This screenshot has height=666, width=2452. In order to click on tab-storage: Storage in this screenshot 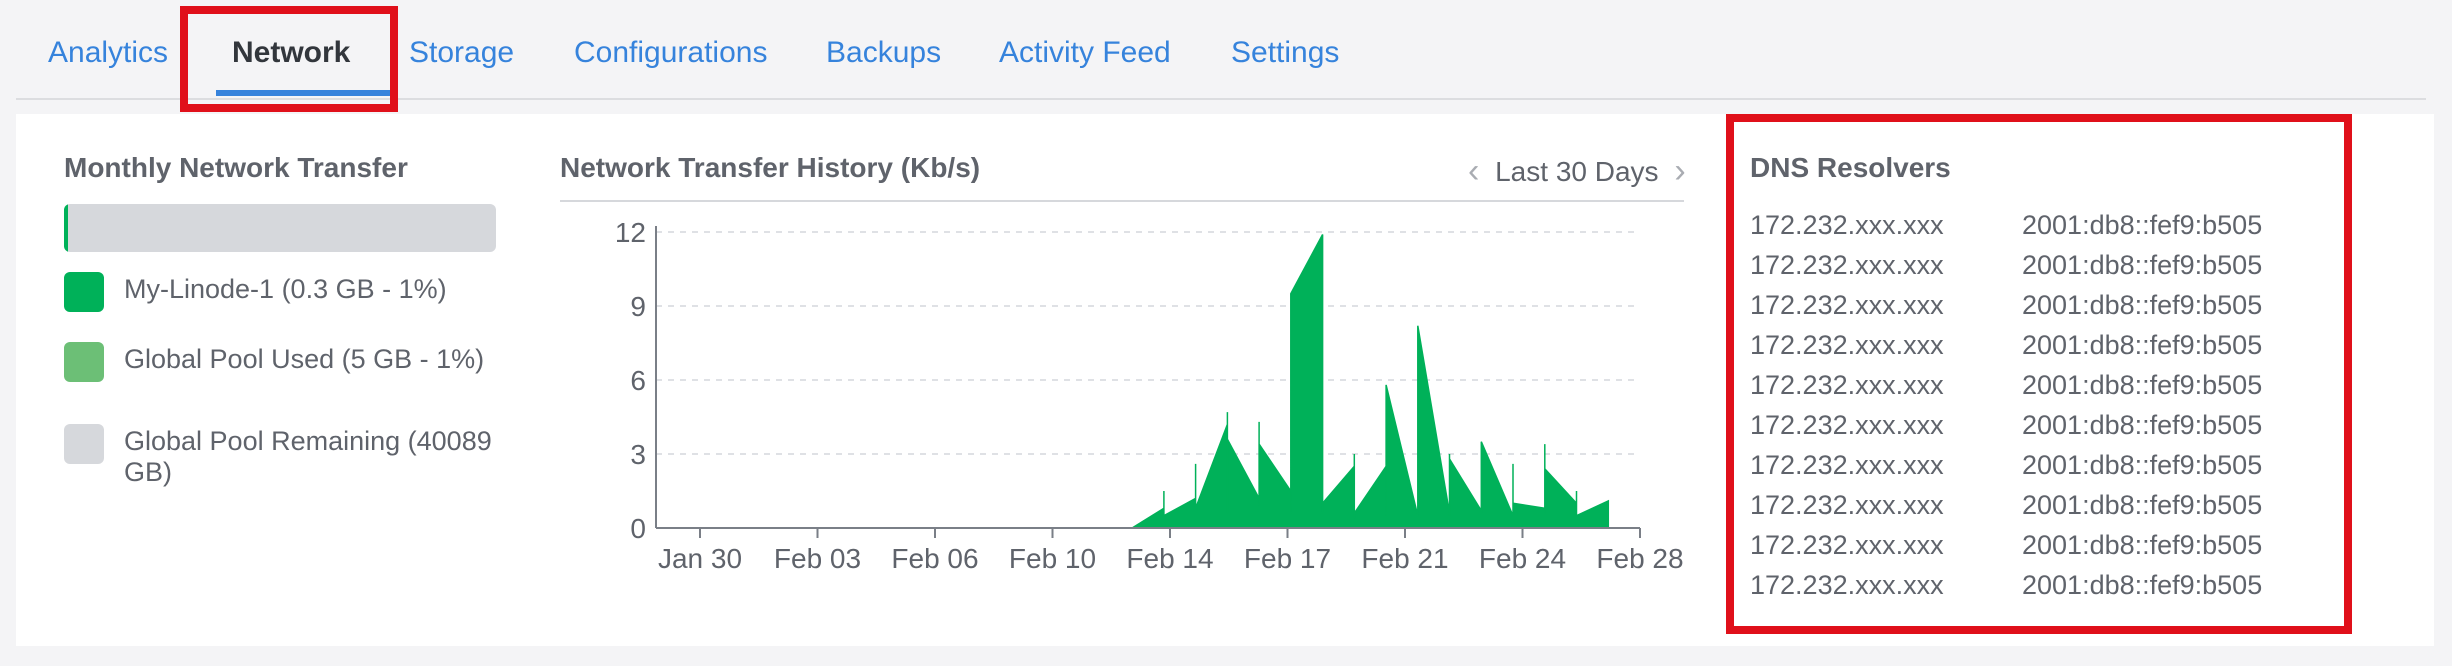, I will do `click(462, 52)`.